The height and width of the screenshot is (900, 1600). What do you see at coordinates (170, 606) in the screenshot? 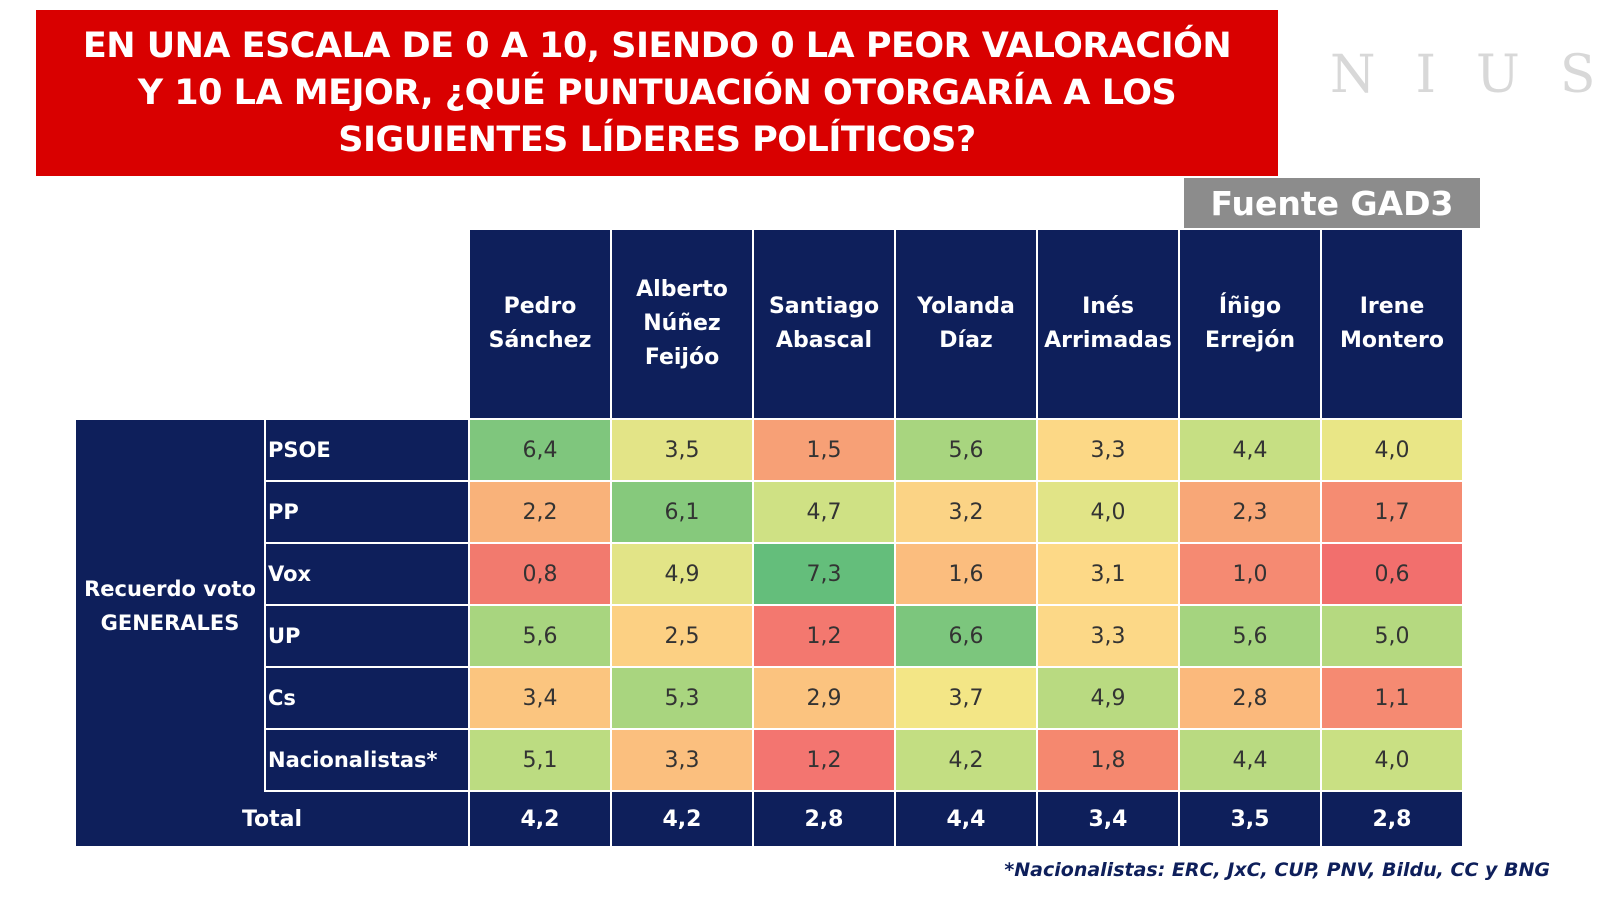
I see `group-label: Recuerdo voto GENERALES` at bounding box center [170, 606].